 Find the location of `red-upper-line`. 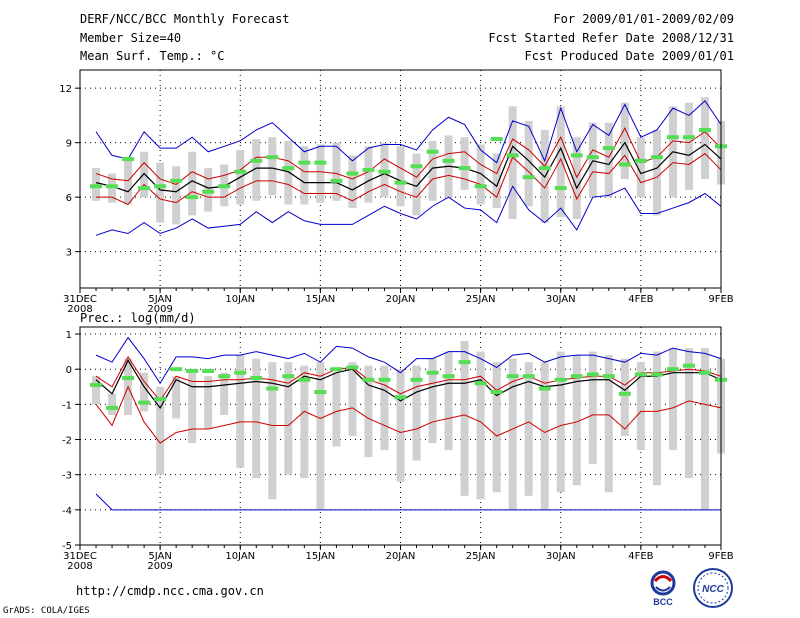

red-upper-line is located at coordinates (408, 156).